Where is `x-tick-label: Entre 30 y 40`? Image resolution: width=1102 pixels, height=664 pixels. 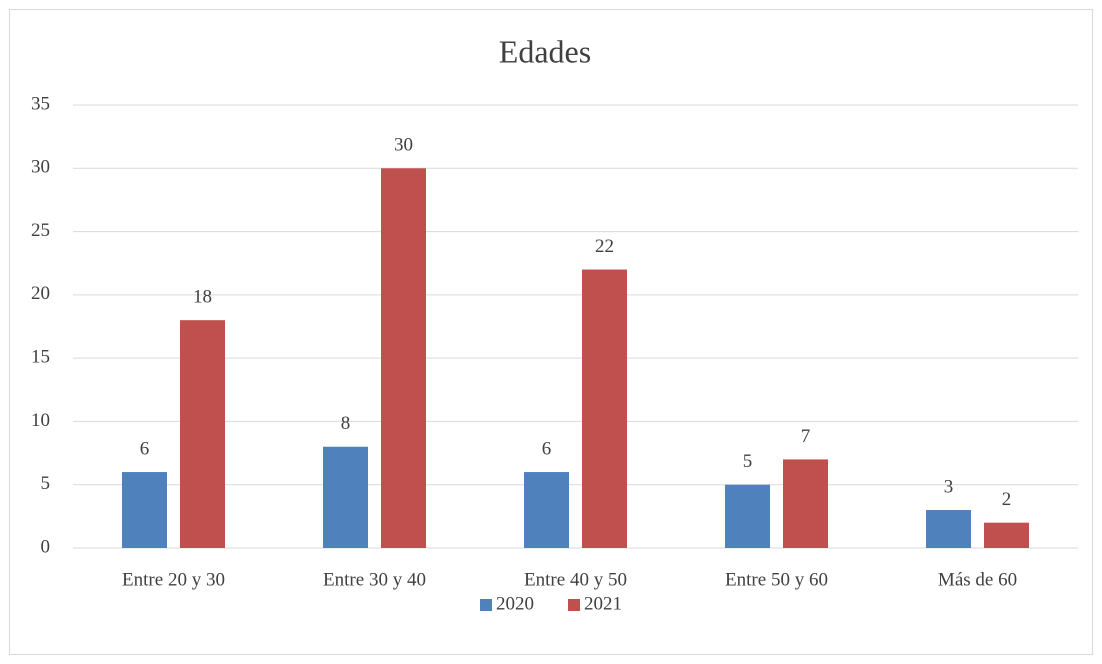
x-tick-label: Entre 30 y 40 is located at coordinates (374, 579).